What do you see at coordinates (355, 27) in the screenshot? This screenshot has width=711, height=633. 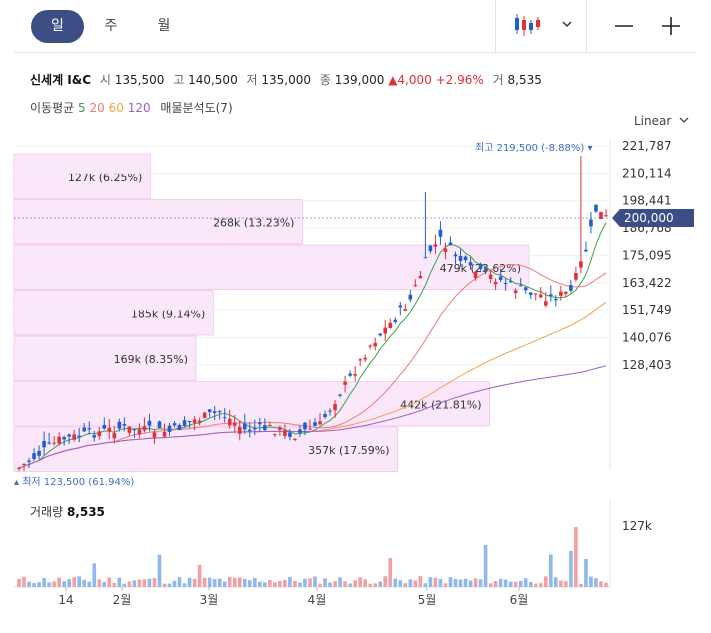 I see `top-bar: 일 주 월` at bounding box center [355, 27].